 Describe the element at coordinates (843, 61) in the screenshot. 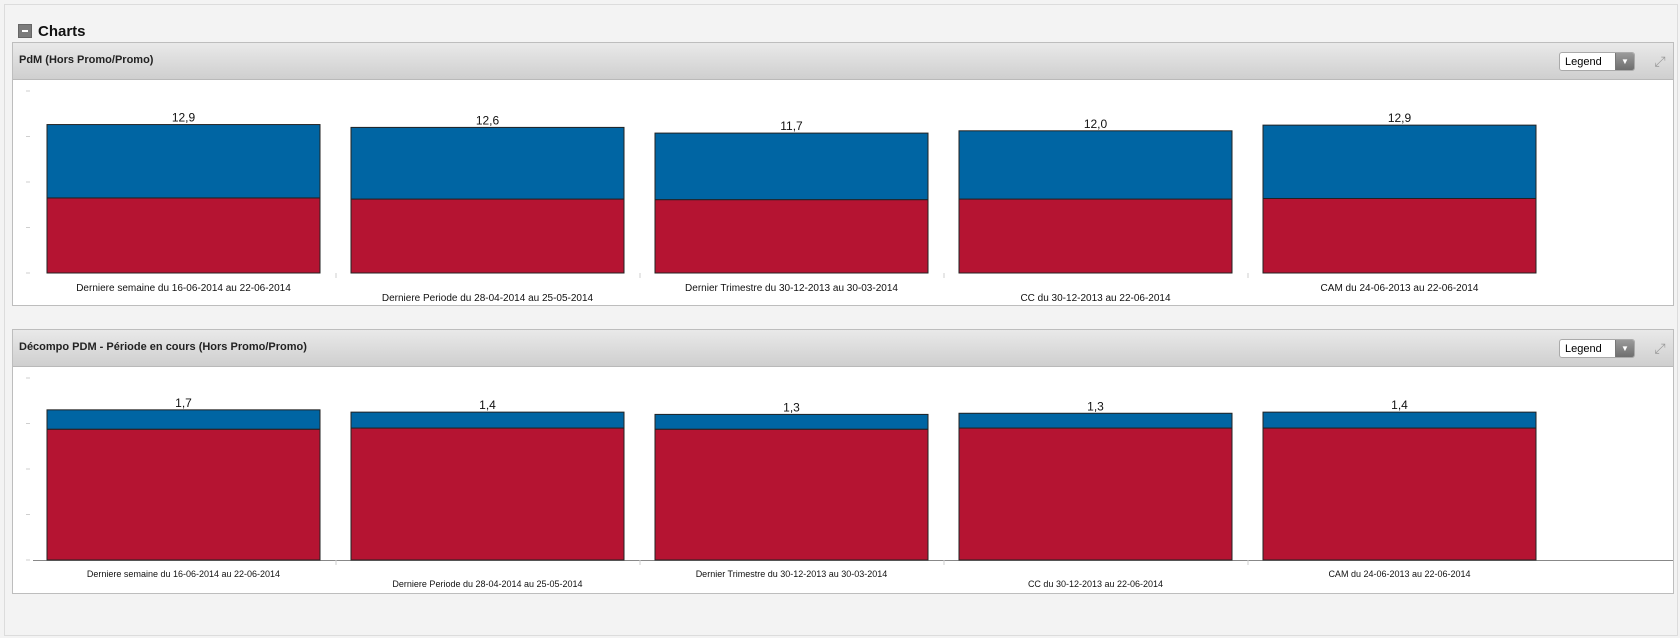

I see `panel-header: PdM (Hors Promo/Promo) Legend ▼ ⤢` at that location.